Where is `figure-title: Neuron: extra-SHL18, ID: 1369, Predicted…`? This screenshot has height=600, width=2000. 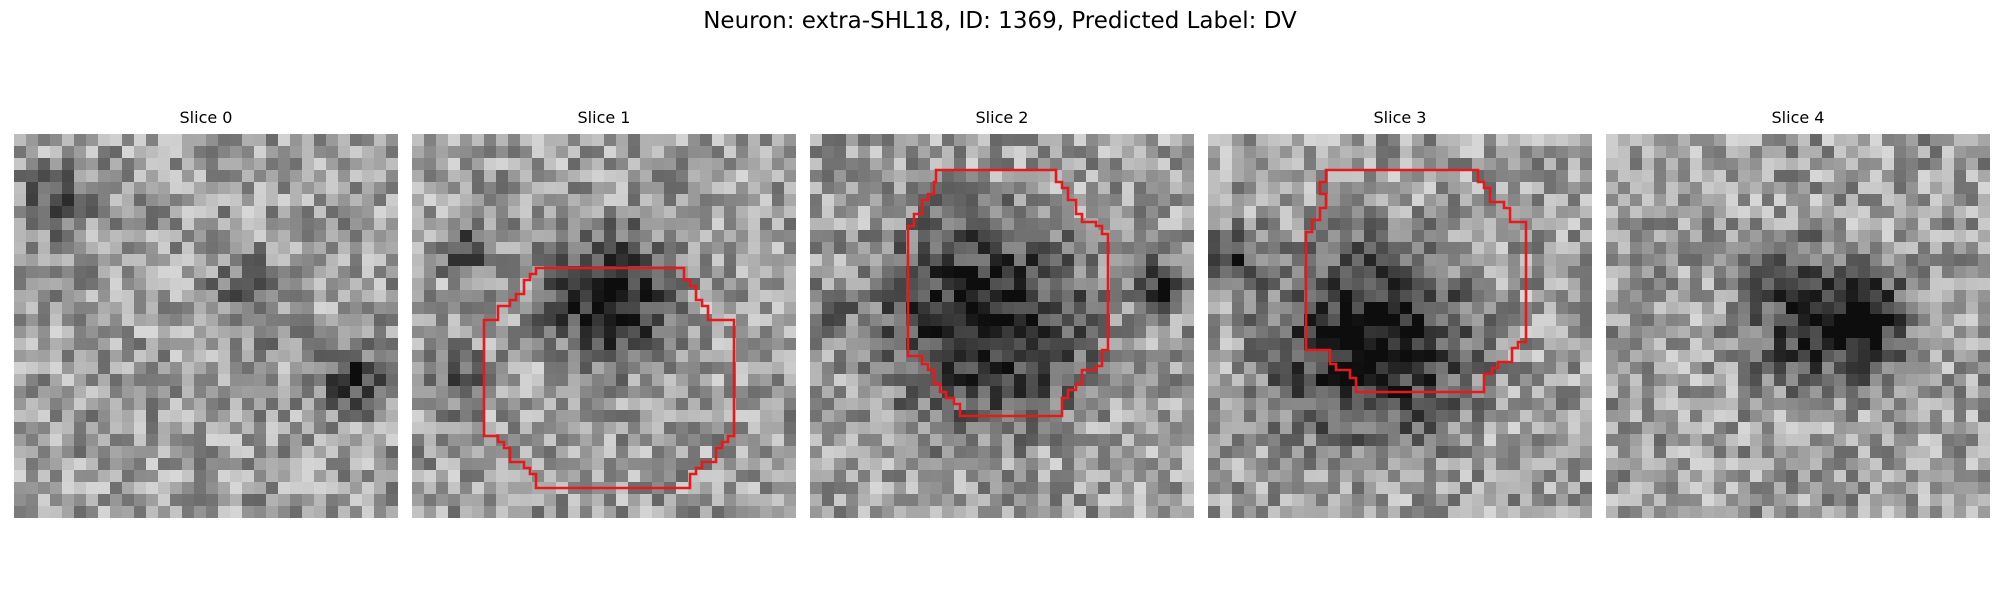 figure-title: Neuron: extra-SHL18, ID: 1369, Predicted… is located at coordinates (1000, 21).